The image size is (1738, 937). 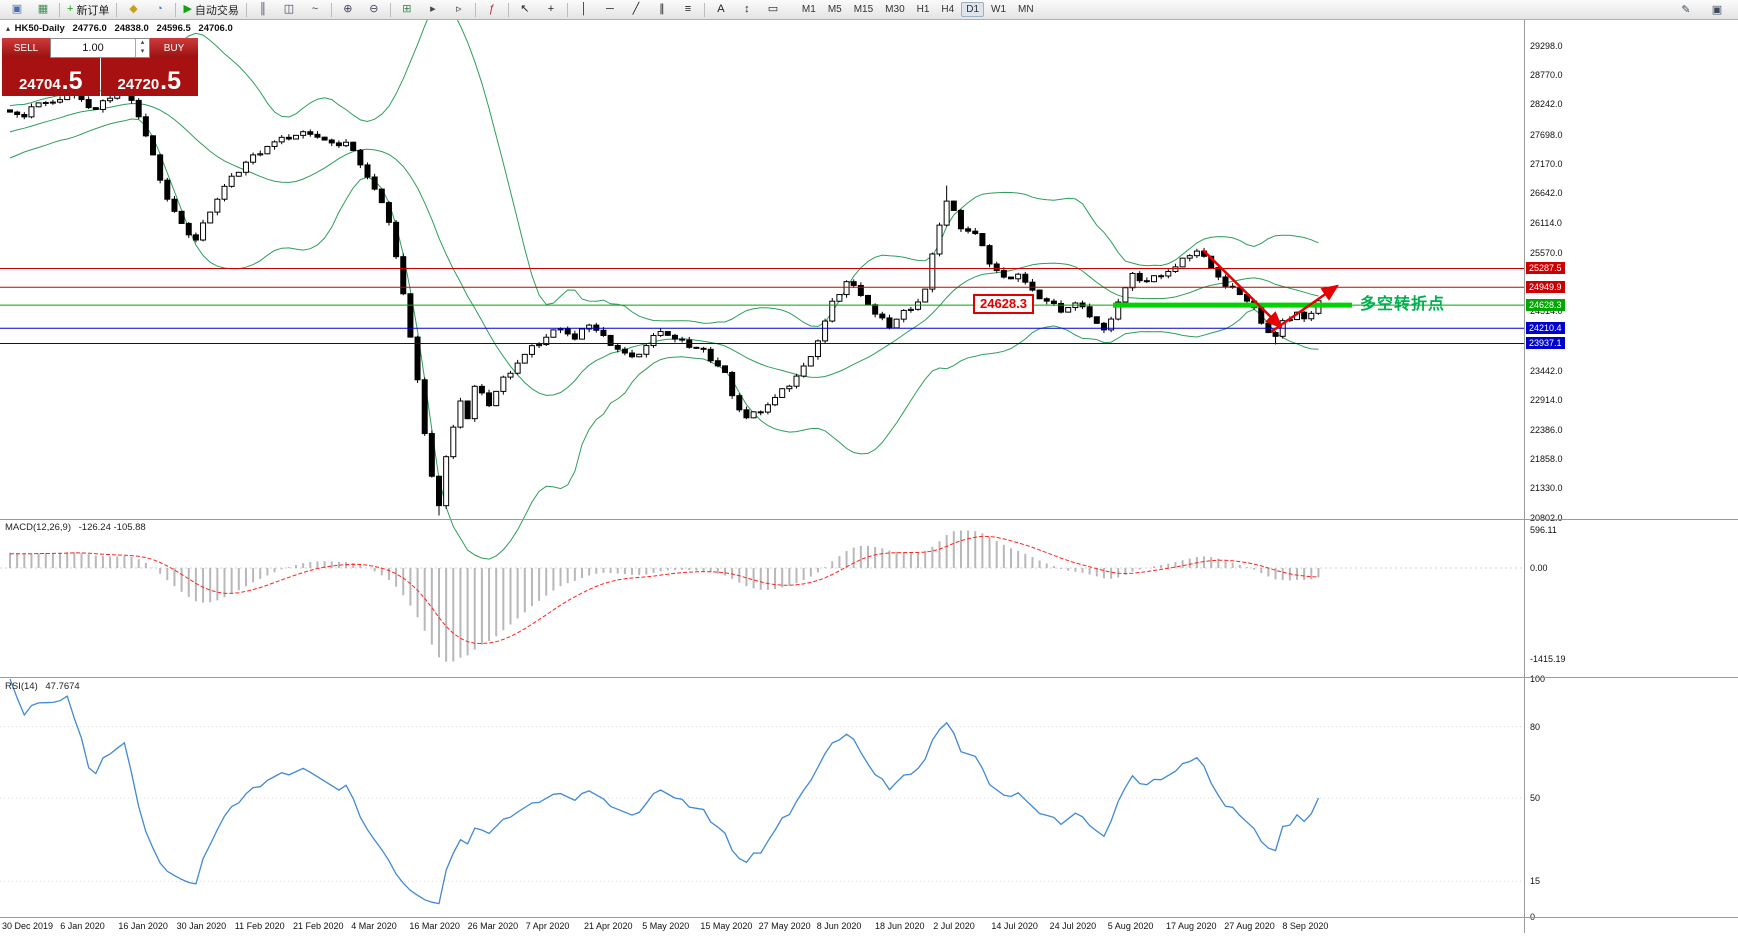 I want to click on rsi-value: 47.7674, so click(x=62, y=686).